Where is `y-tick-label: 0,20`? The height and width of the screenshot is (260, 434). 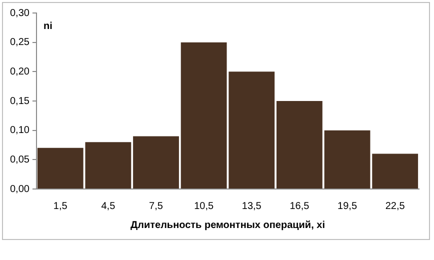 y-tick-label: 0,20 is located at coordinates (20, 72).